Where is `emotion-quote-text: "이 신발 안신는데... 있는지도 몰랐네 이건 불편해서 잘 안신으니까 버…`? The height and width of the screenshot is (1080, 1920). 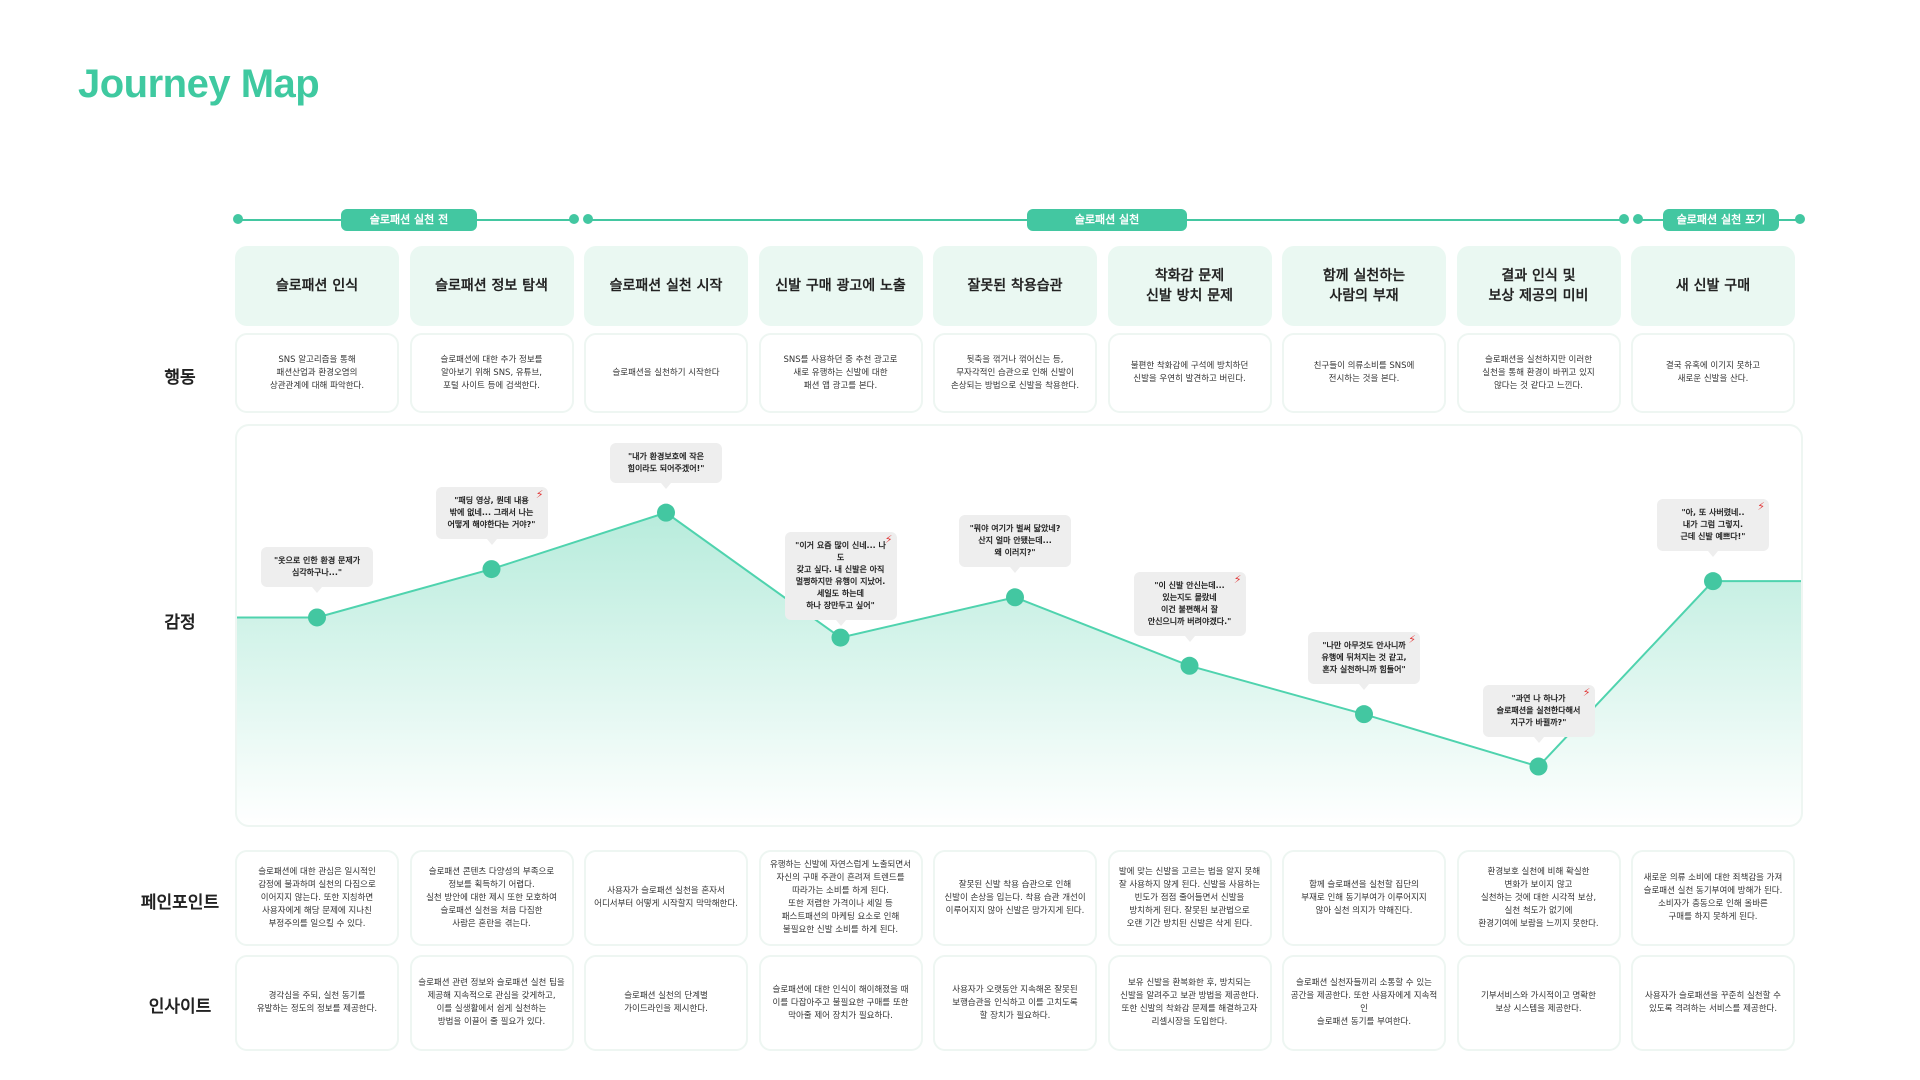 emotion-quote-text: "이 신발 안신는데... 있는지도 몰랐네 이건 불편해서 잘 안신으니까 버… is located at coordinates (1189, 603).